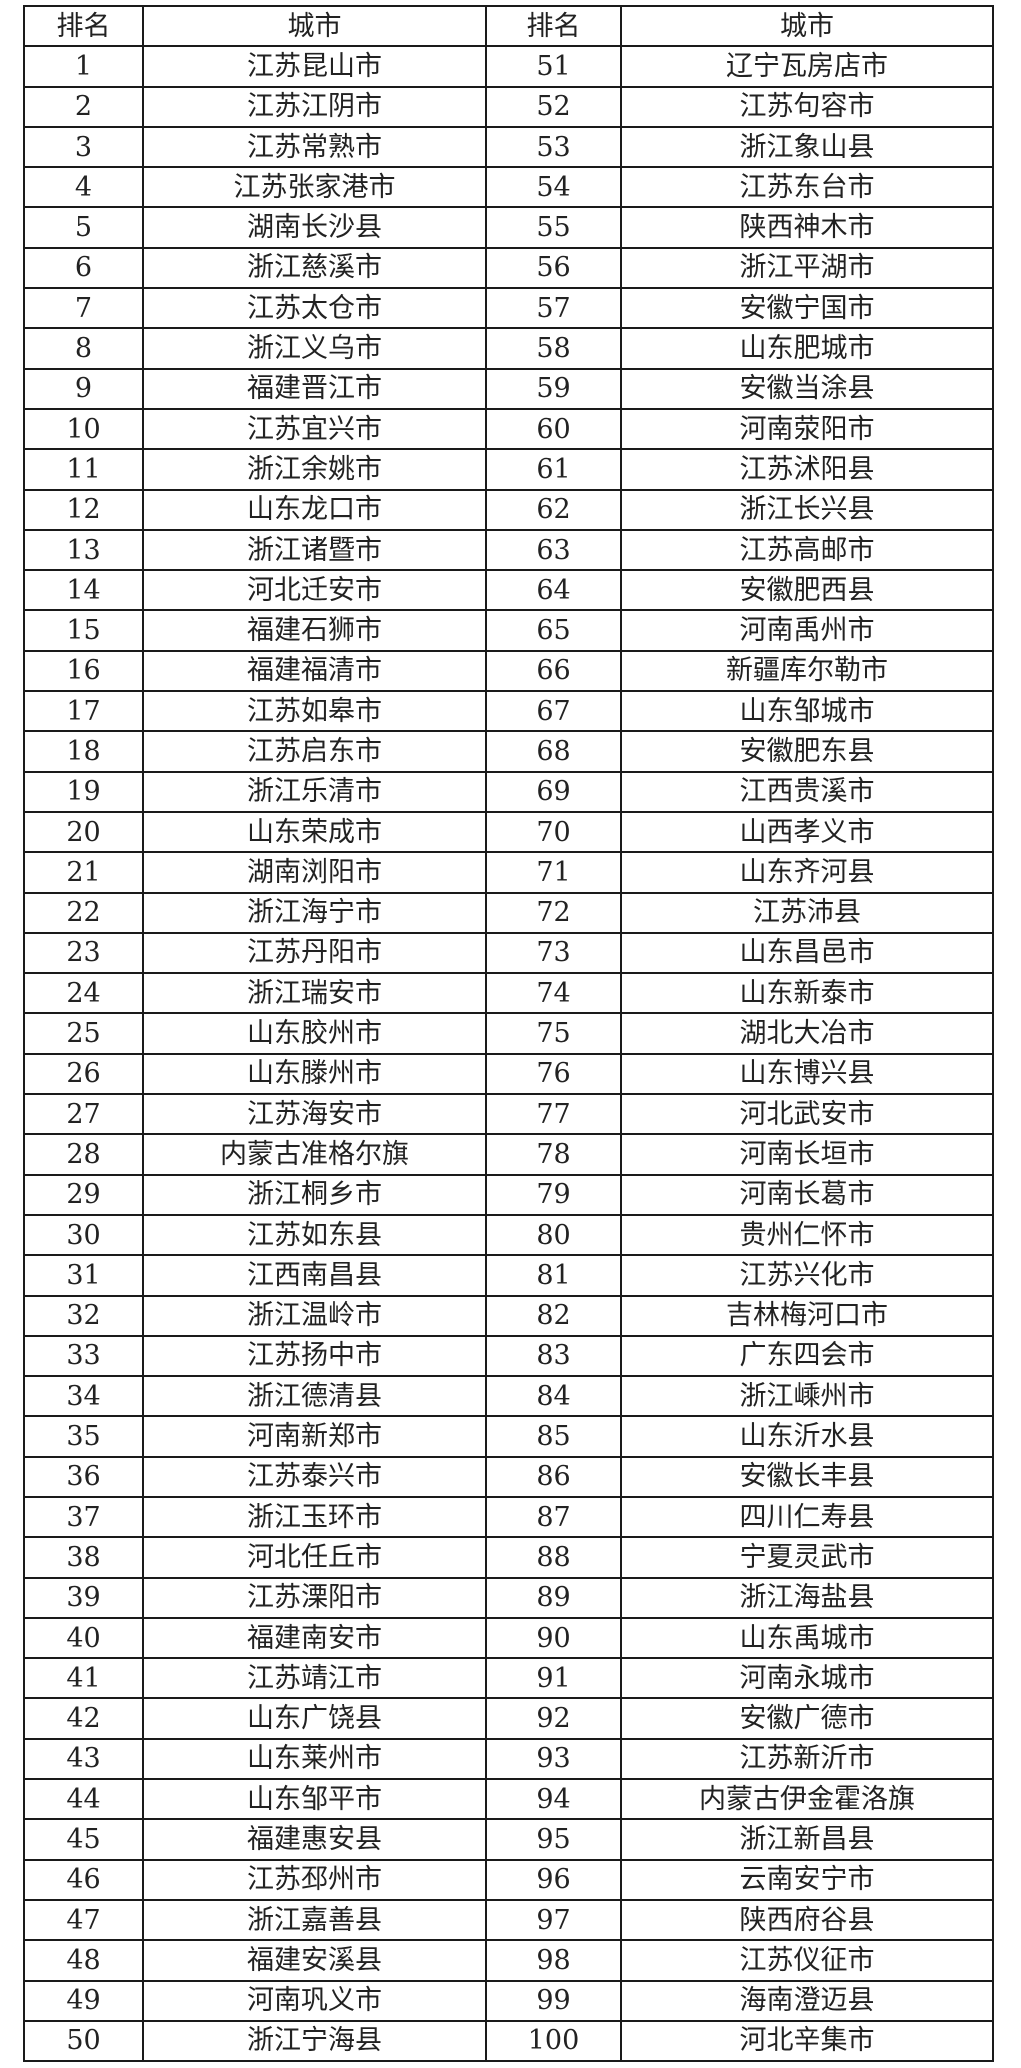 The image size is (1021, 2068). Describe the element at coordinates (807, 1235) in the screenshot. I see `cell-city-right: 贵州仁怀市` at that location.